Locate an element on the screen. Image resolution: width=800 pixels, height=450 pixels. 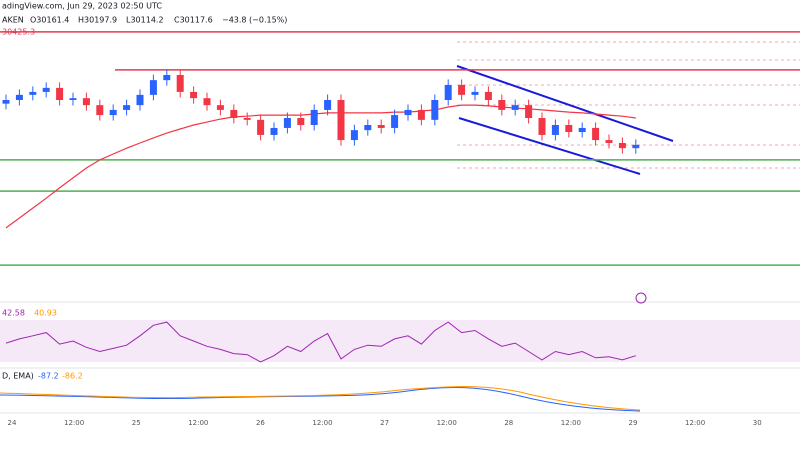
macd-line is located at coordinates (320, 399).